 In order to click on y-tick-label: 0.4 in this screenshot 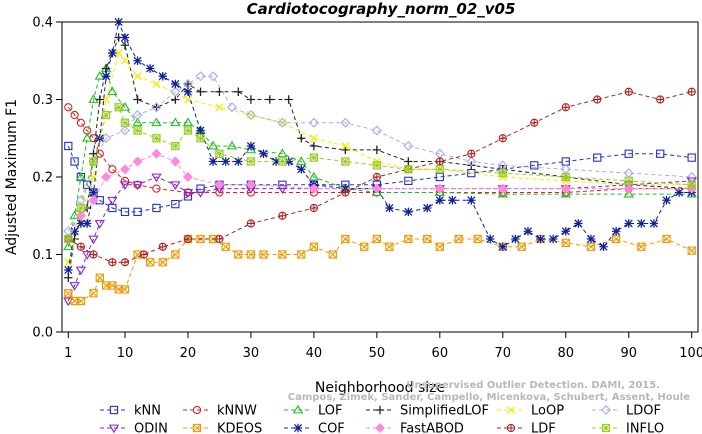, I will do `click(42, 23)`.